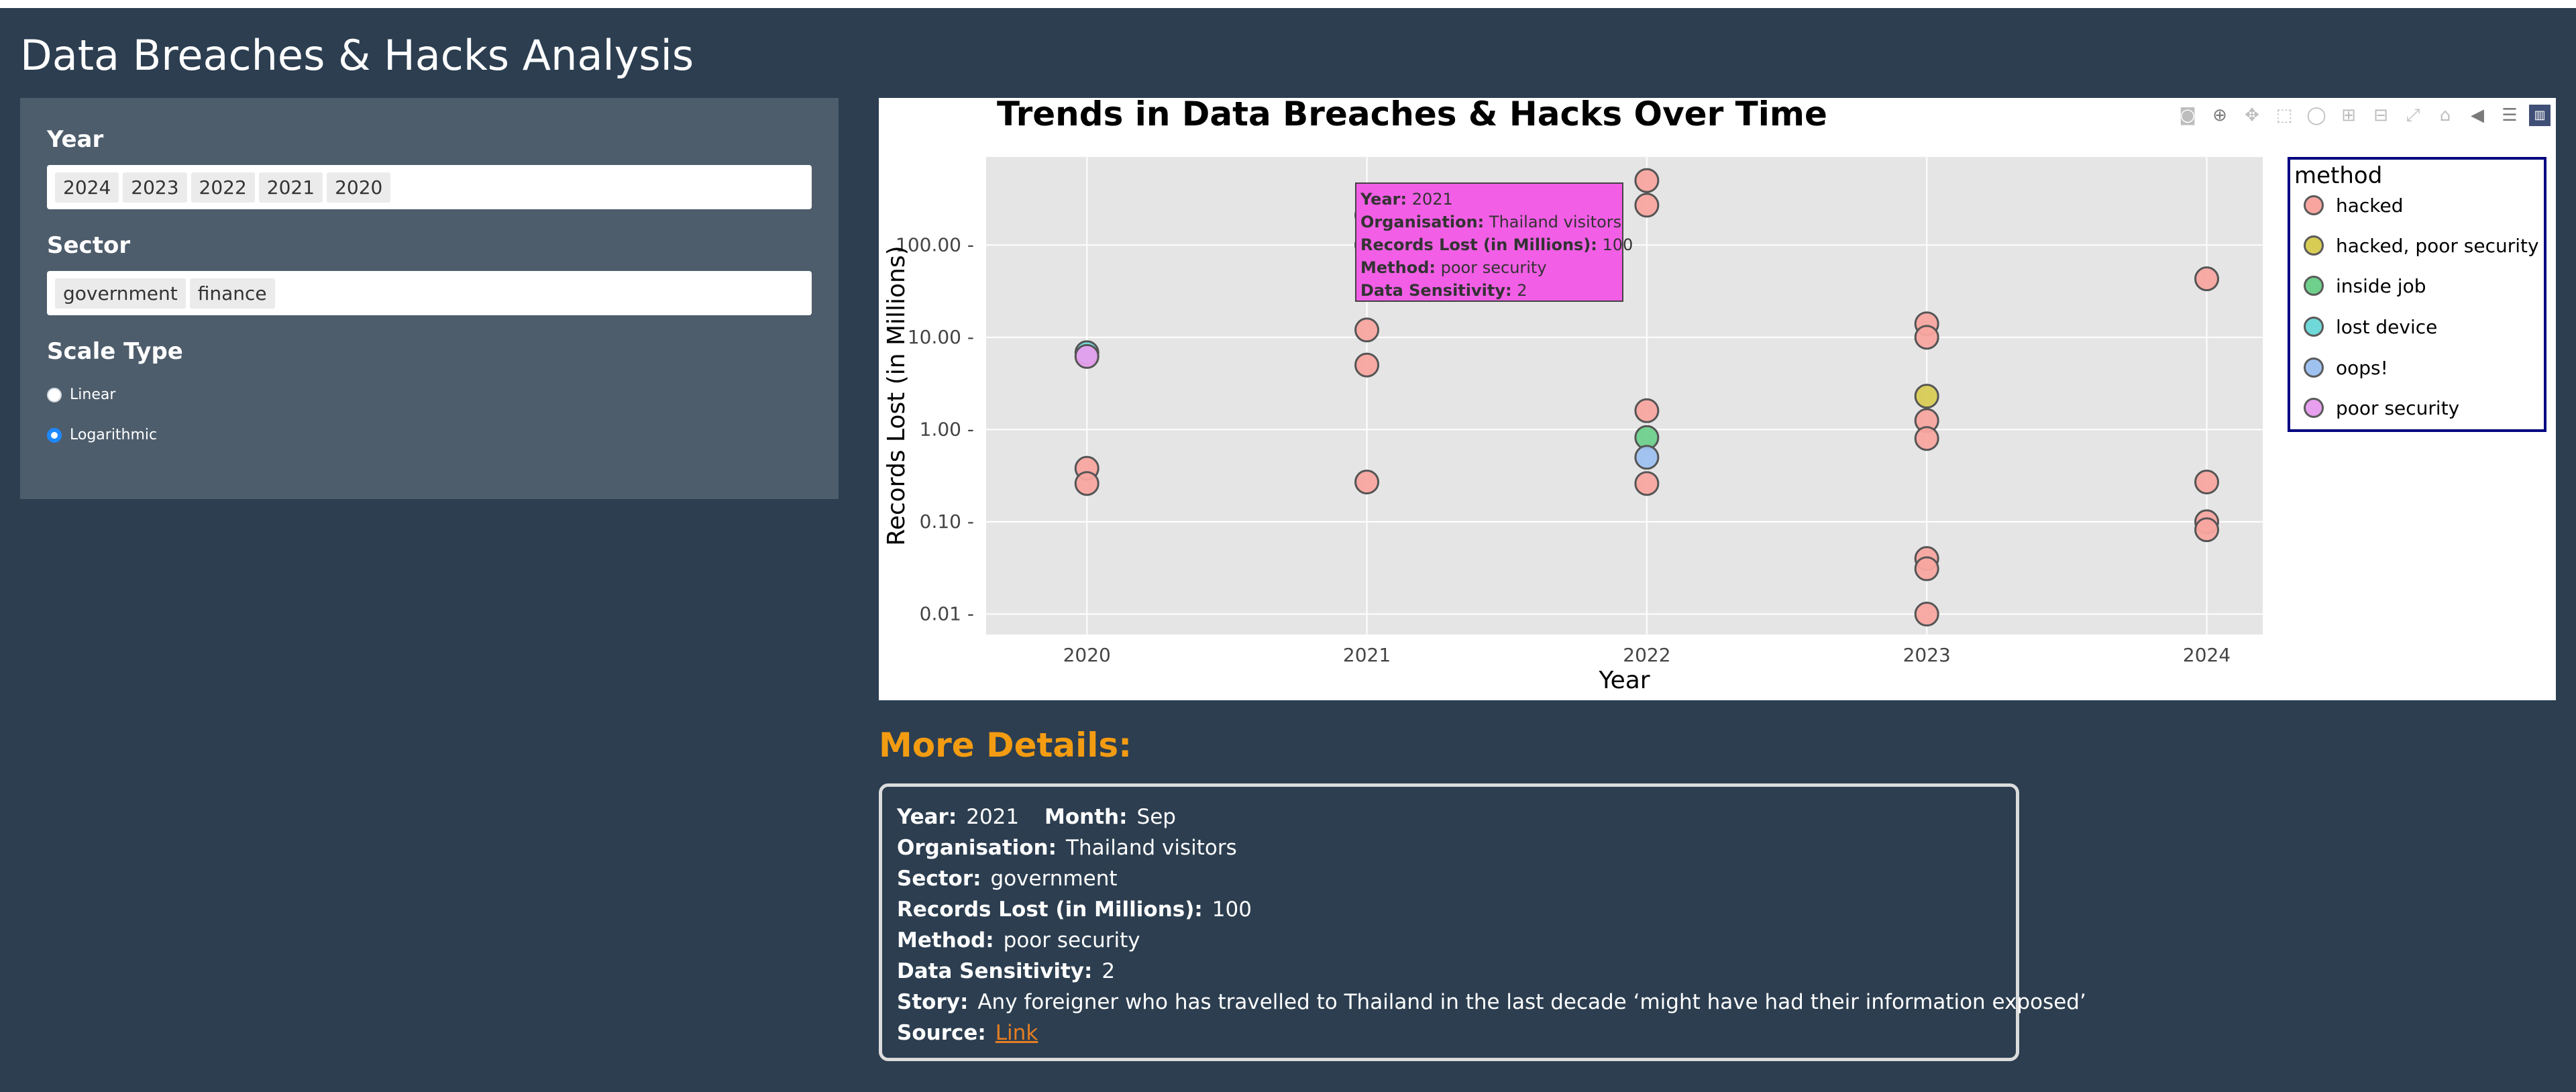  What do you see at coordinates (2187, 115) in the screenshot?
I see `camera-icon: ◙` at bounding box center [2187, 115].